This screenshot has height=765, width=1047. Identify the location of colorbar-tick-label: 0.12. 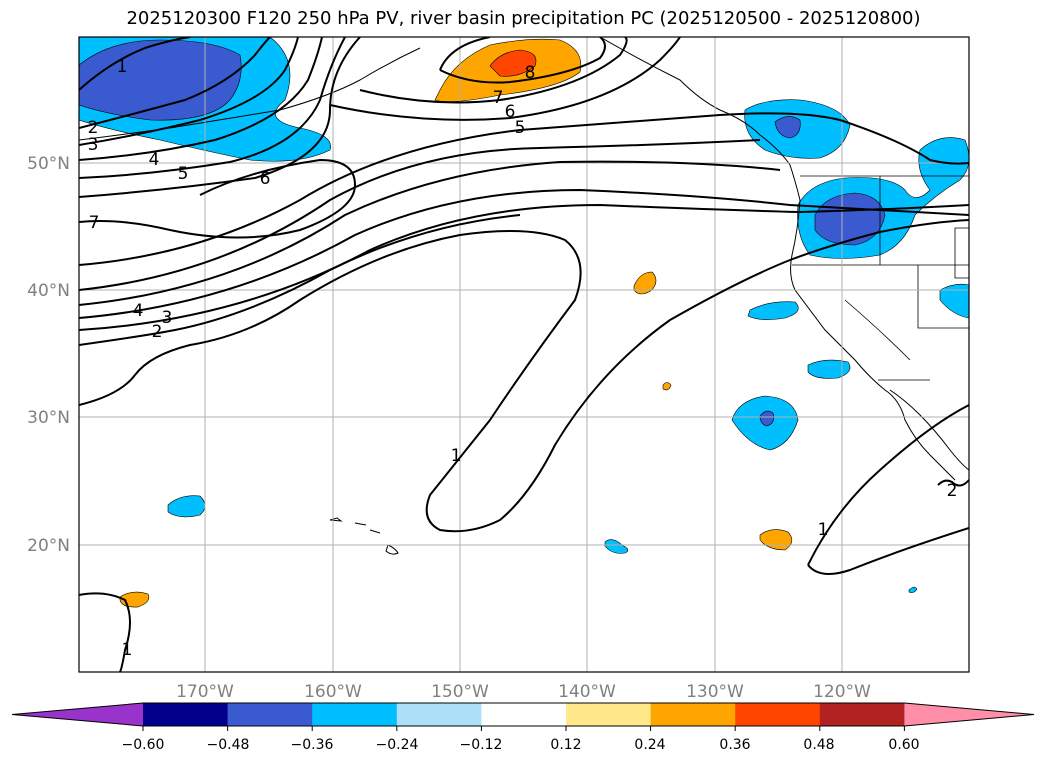
(565, 745).